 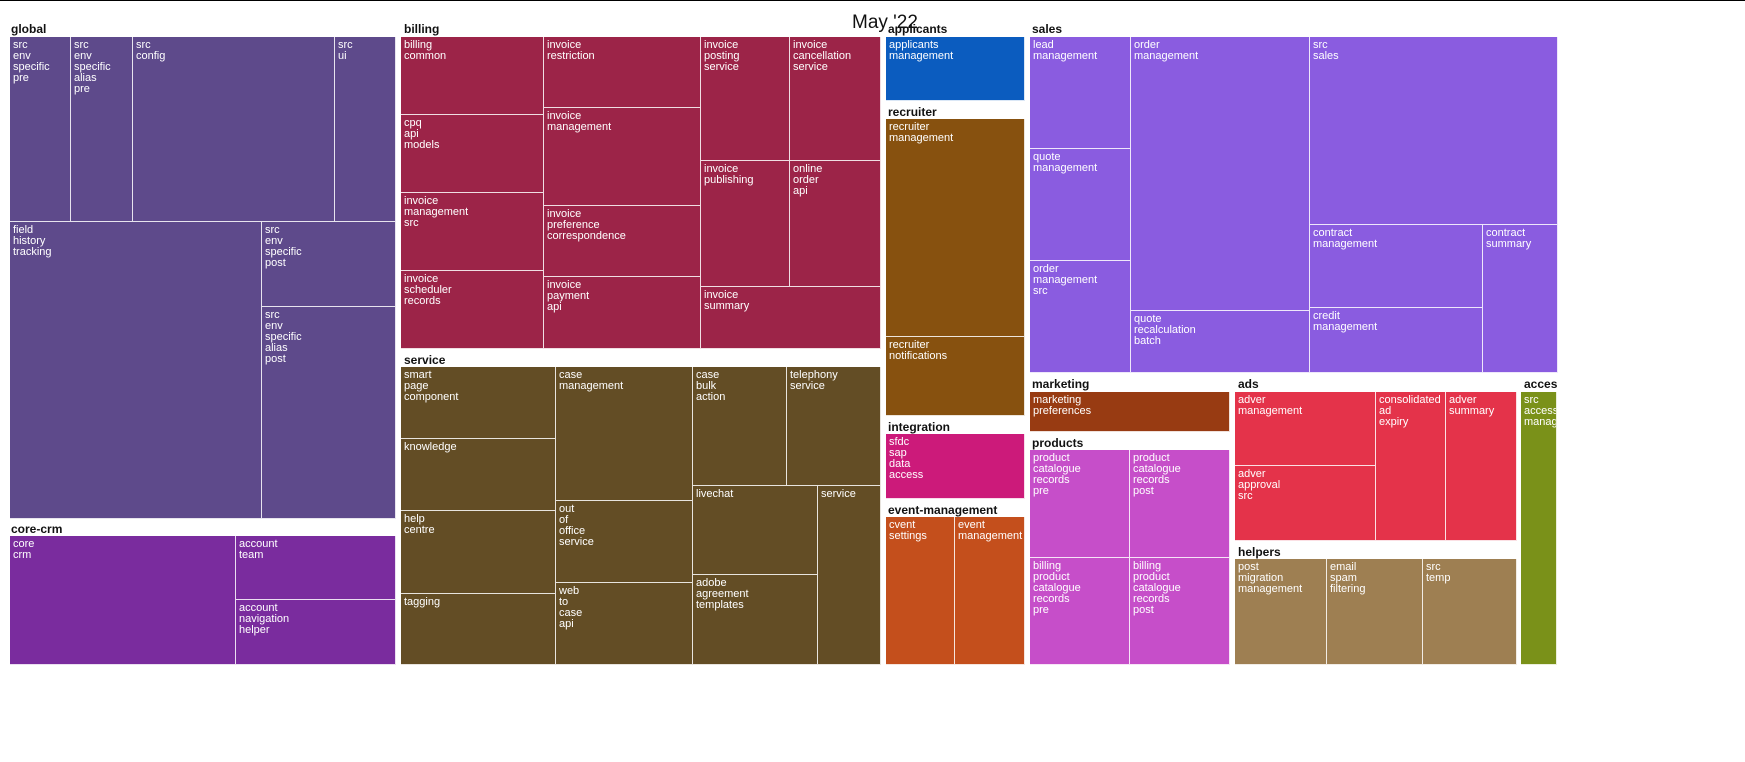 What do you see at coordinates (1057, 474) in the screenshot?
I see `cell-label: product catalogue records pre` at bounding box center [1057, 474].